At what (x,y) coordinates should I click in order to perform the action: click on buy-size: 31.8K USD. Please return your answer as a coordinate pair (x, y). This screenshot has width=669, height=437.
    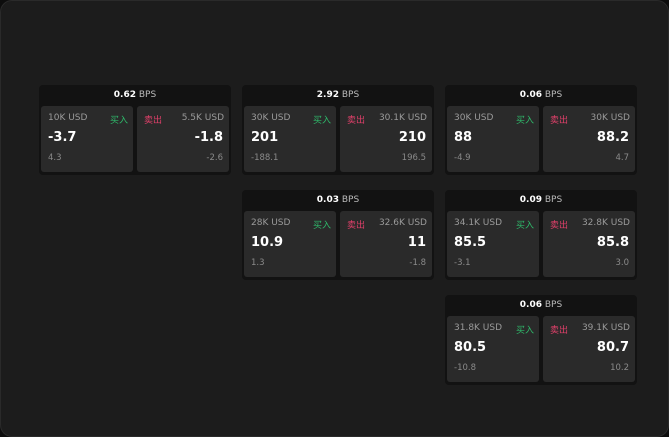
    Looking at the image, I should click on (478, 328).